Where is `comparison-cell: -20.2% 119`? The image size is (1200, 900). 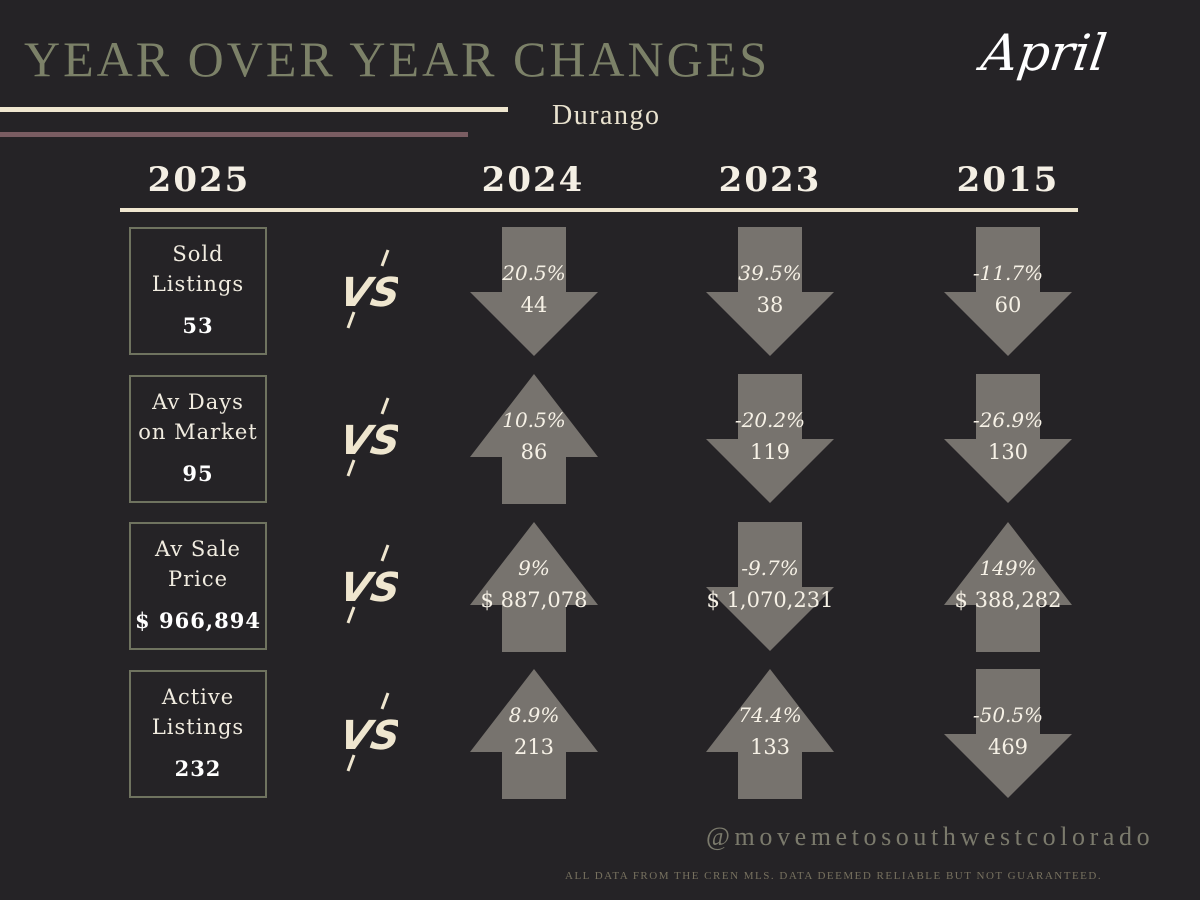 comparison-cell: -20.2% 119 is located at coordinates (770, 439).